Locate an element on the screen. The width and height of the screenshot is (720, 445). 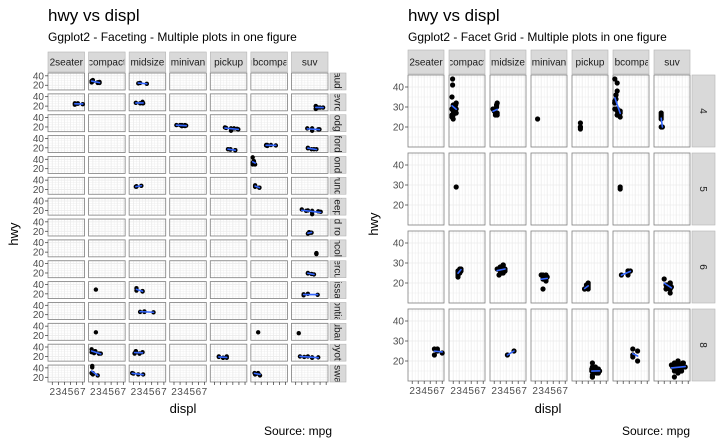
facet-strip-col is located at coordinates (269, 62).